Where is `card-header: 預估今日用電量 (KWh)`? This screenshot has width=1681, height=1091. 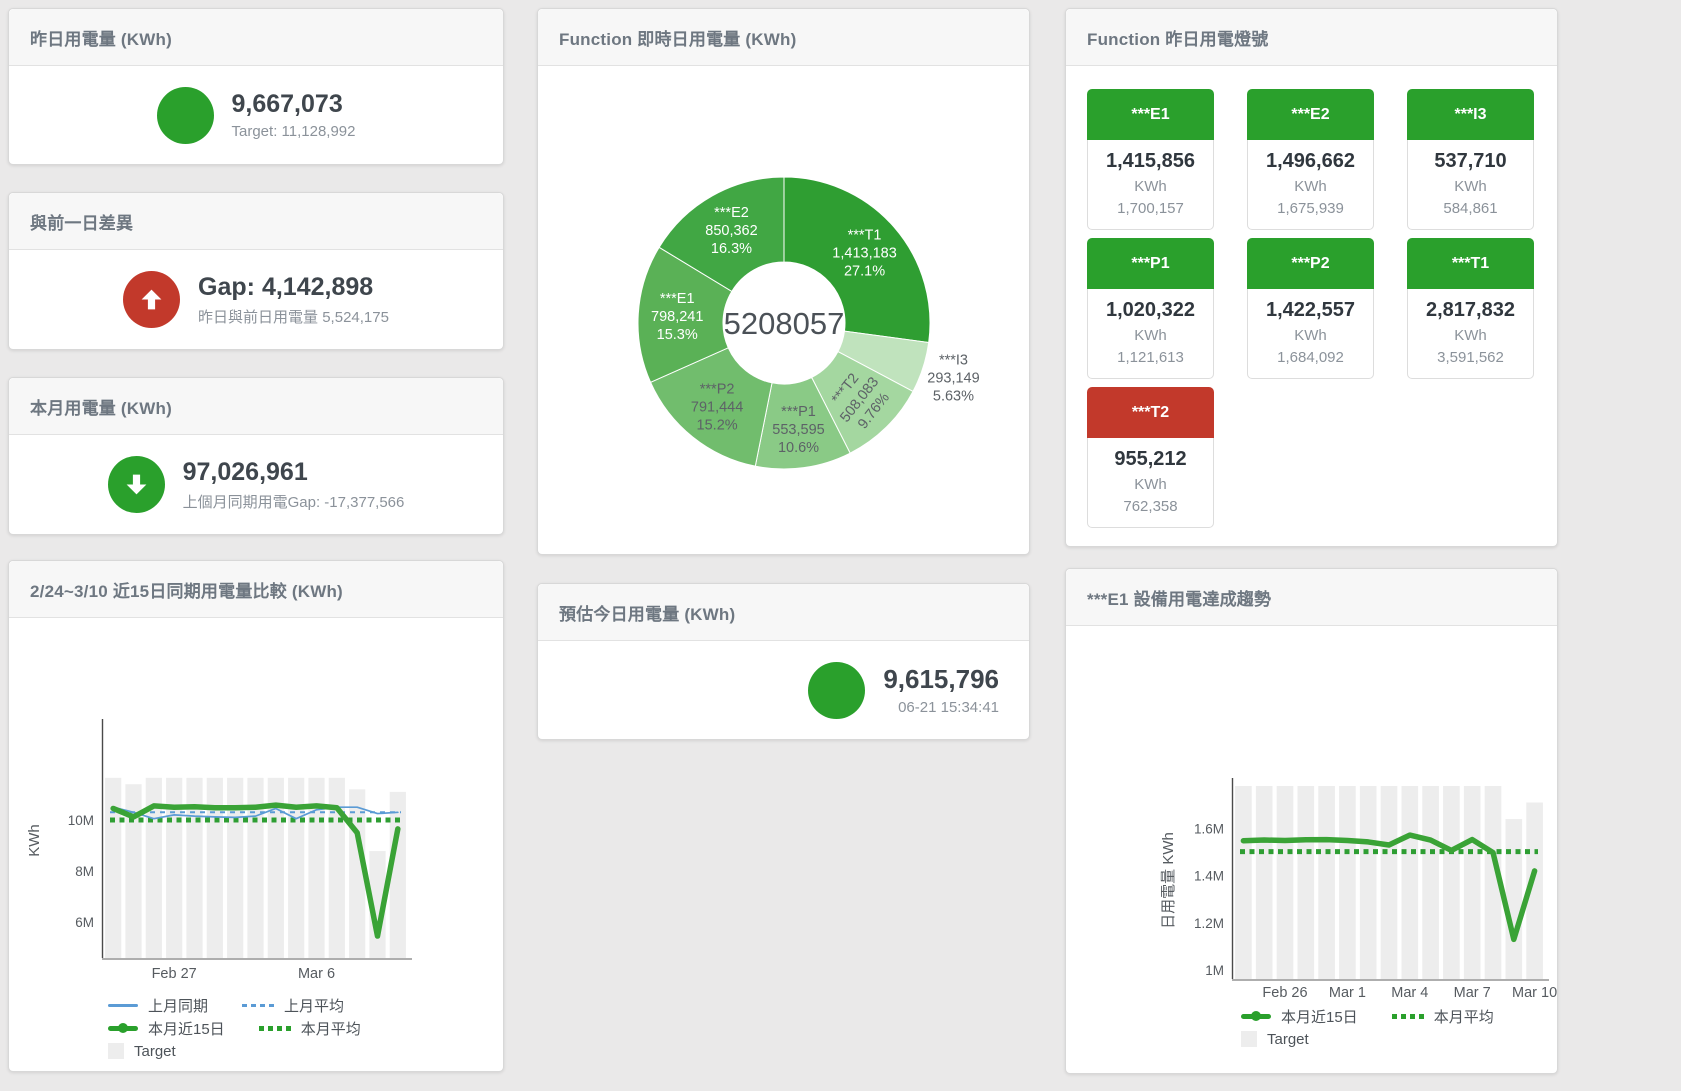 card-header: 預估今日用電量 (KWh) is located at coordinates (783, 612).